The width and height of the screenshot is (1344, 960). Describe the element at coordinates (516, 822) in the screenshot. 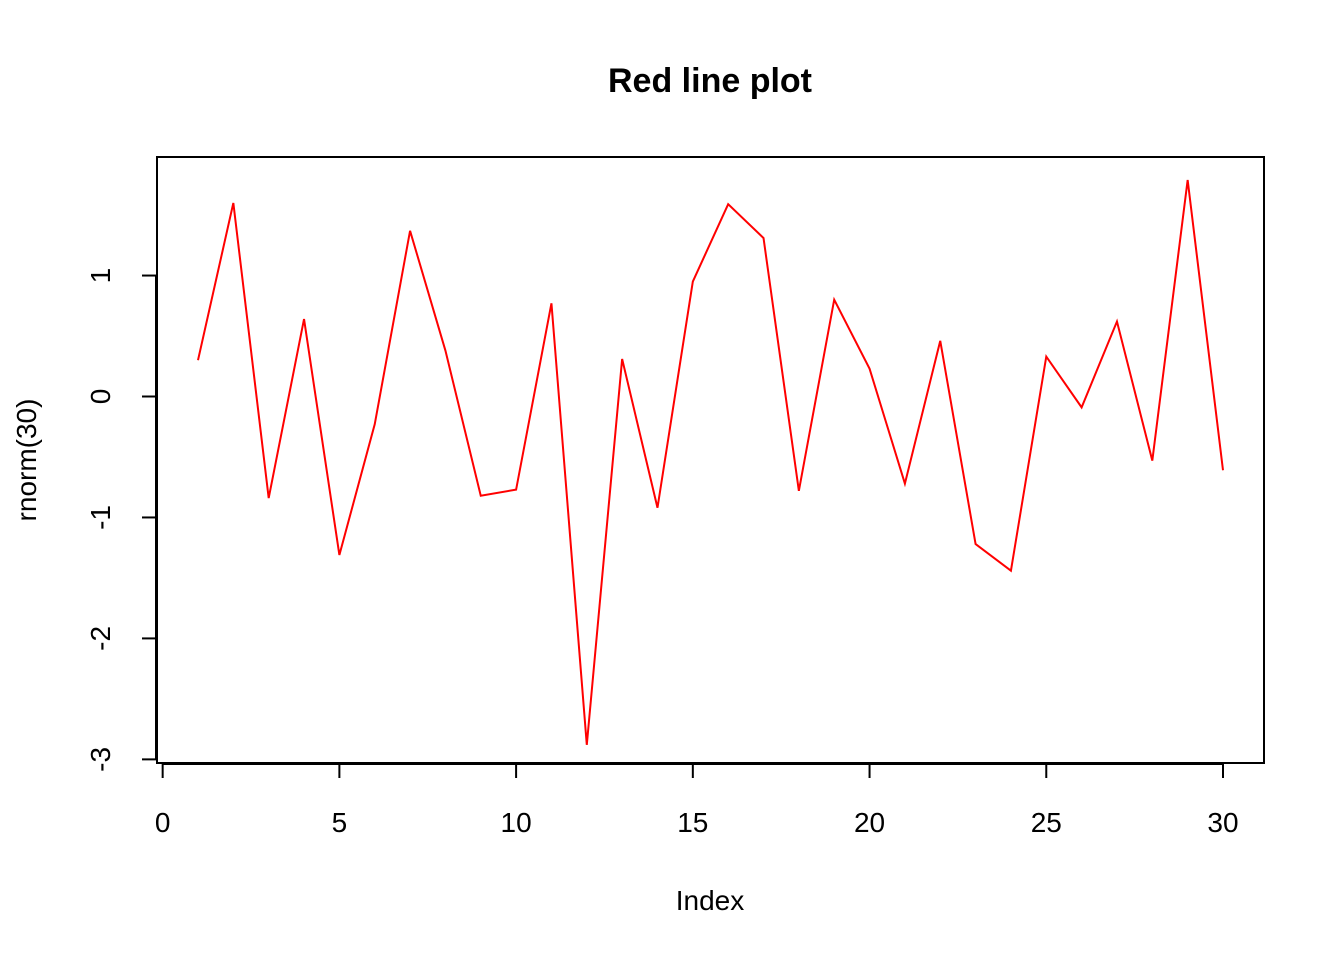

I see `x-tick-label: 10` at that location.